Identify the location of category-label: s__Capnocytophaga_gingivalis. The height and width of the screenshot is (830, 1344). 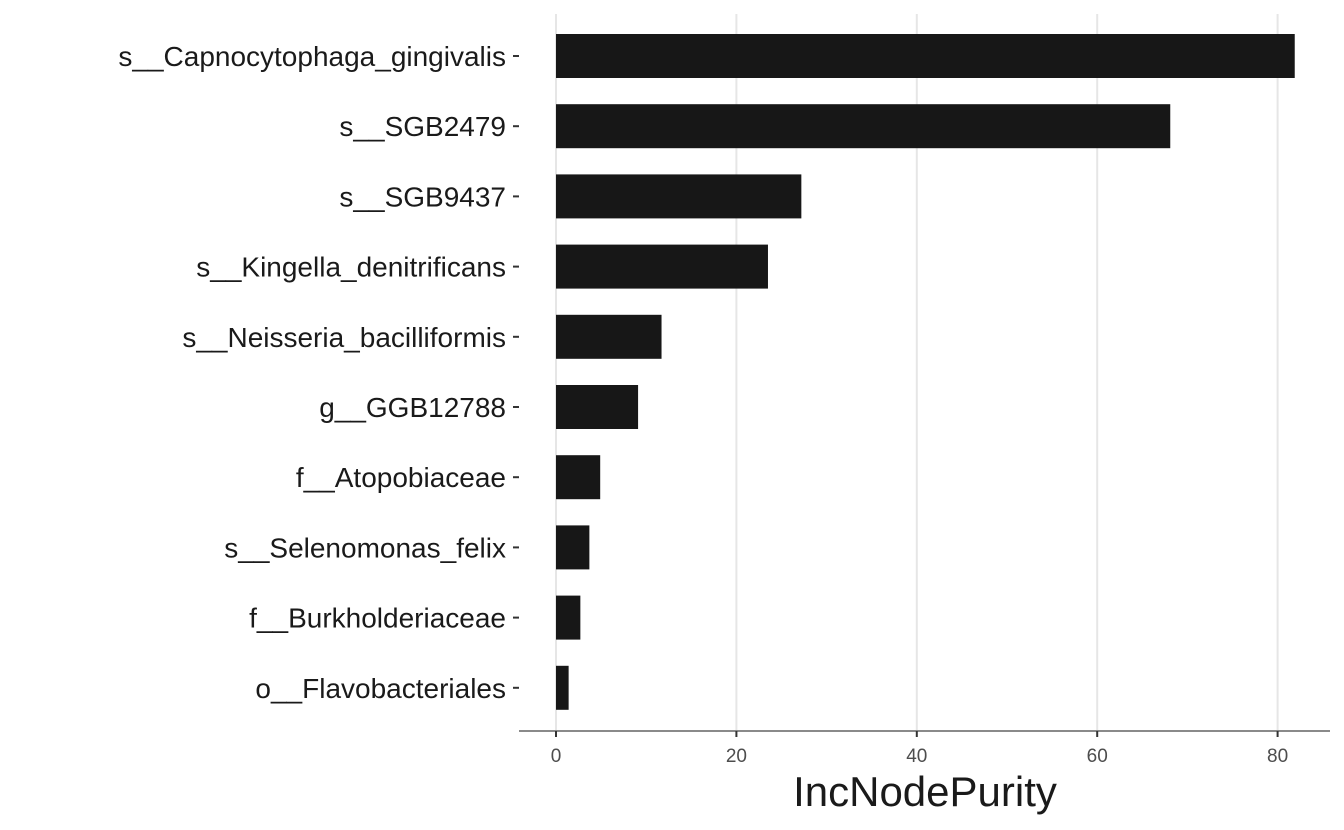
(312, 56).